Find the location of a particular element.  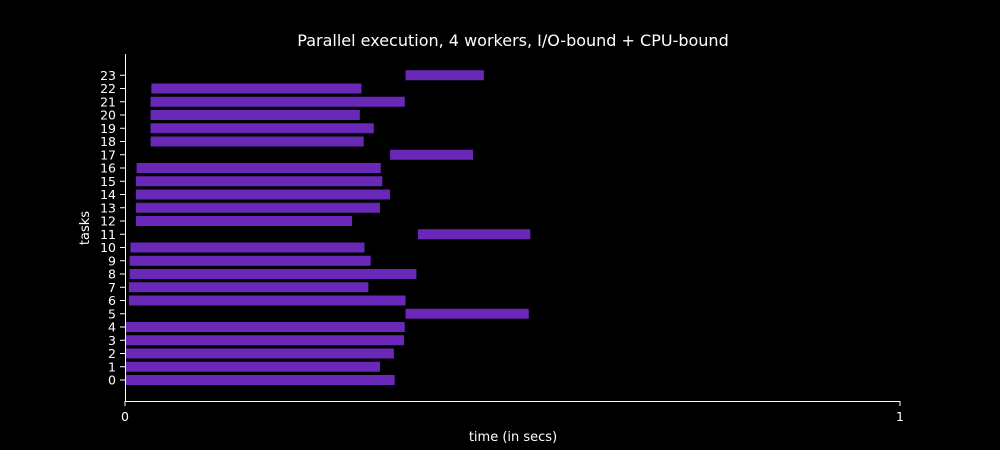

y-tick-label-13: 13 is located at coordinates (108, 207).